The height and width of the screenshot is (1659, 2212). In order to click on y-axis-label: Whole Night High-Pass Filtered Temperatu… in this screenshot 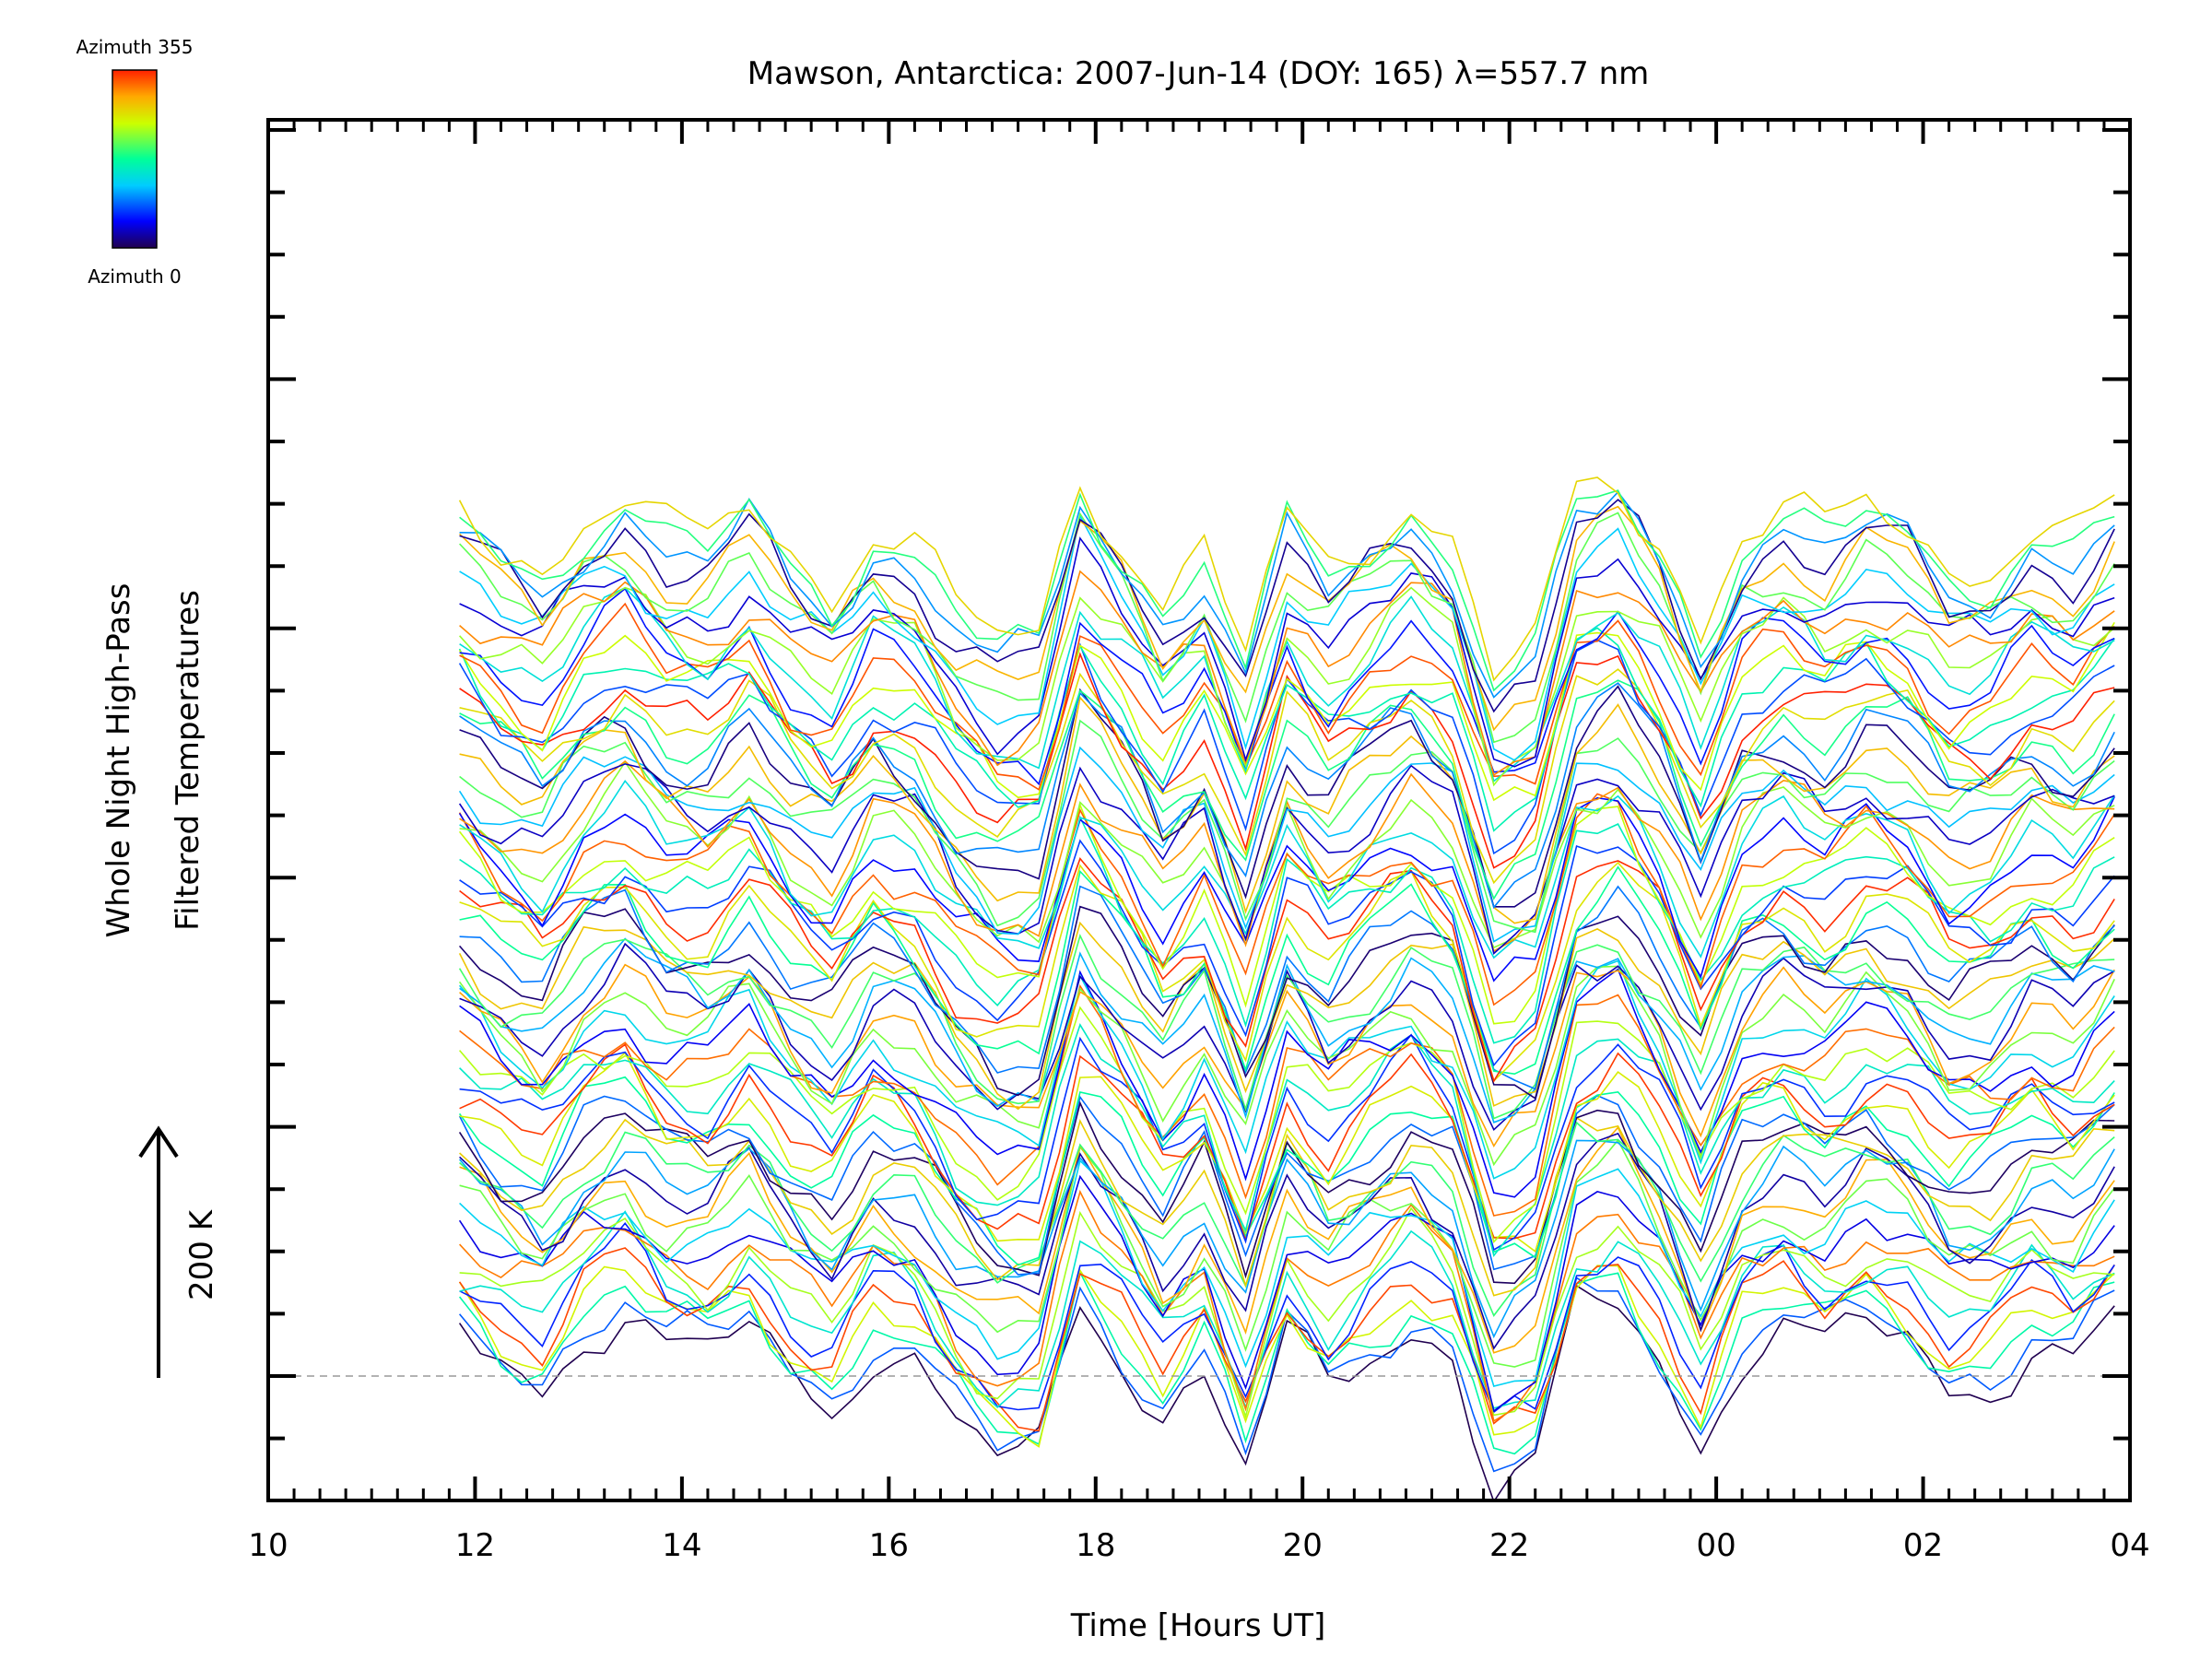, I will do `click(153, 760)`.